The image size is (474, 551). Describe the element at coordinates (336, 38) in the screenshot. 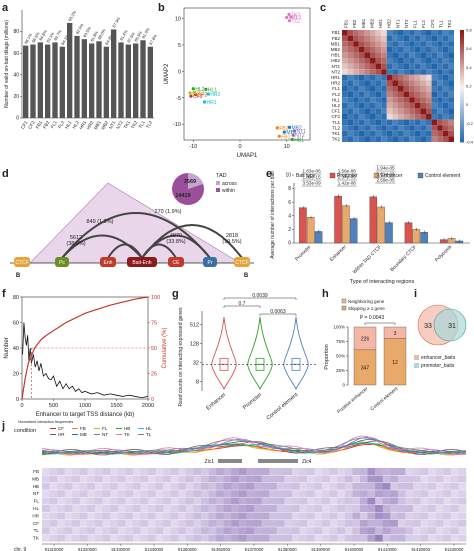

I see `row-label: FB2` at that location.